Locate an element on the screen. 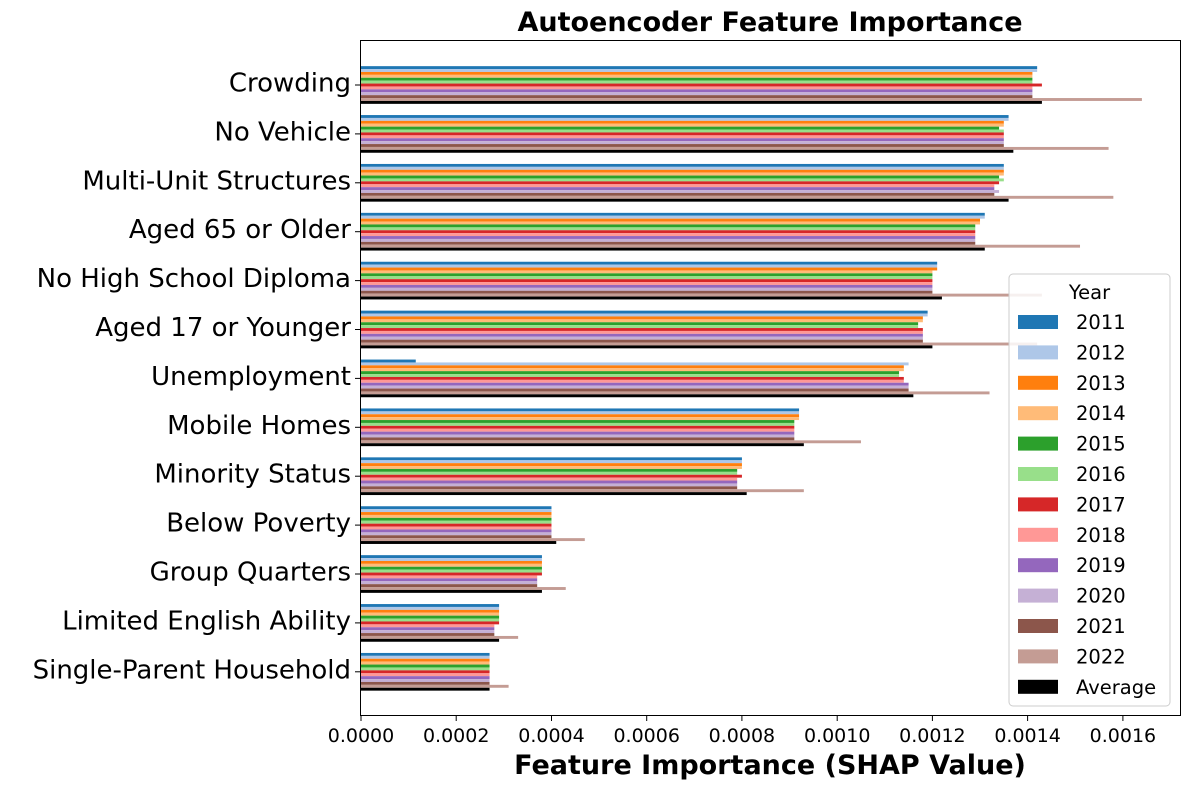 The height and width of the screenshot is (790, 1189). legend-entry-label: 2022 is located at coordinates (1101, 656).